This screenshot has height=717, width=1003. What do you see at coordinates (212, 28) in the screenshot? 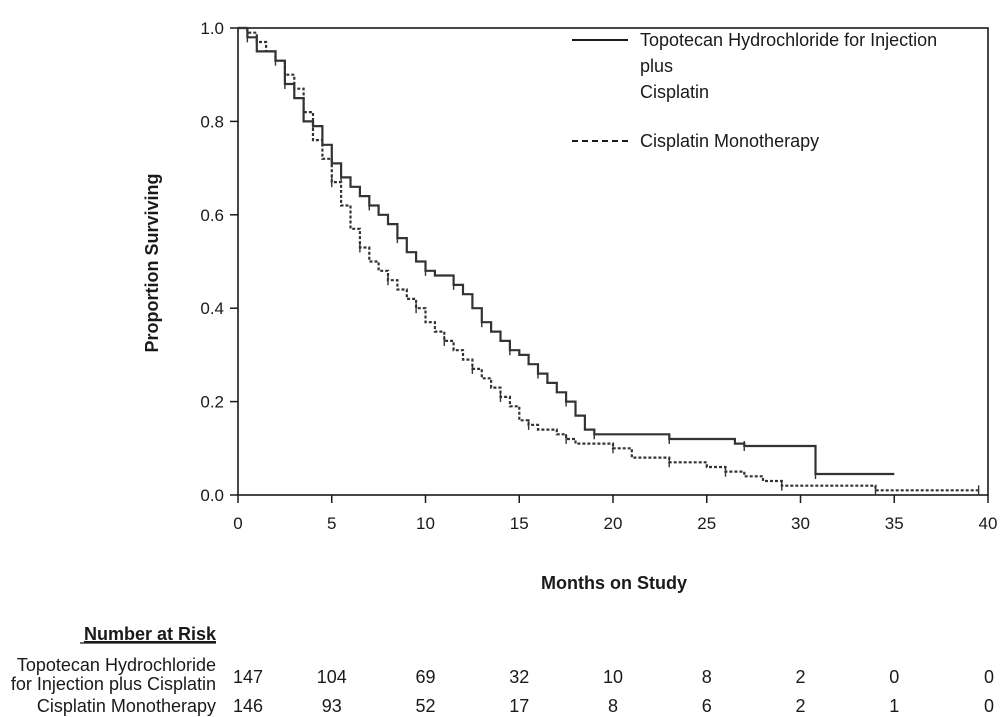
I see `y-tick-label: 1.0` at bounding box center [212, 28].